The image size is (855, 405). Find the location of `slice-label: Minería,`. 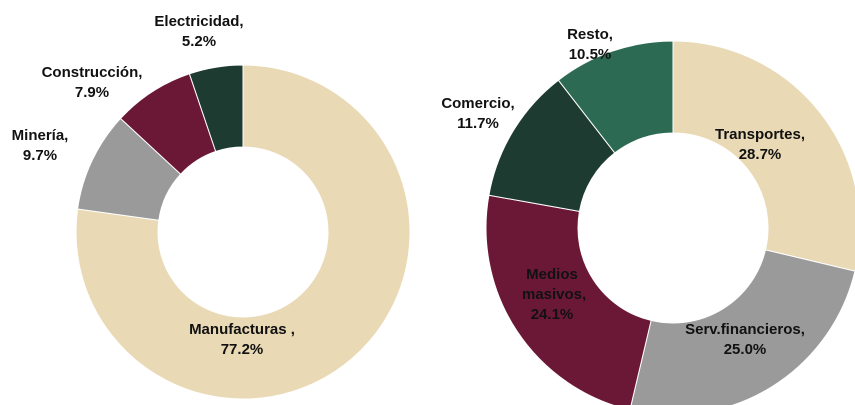

slice-label: Minería, is located at coordinates (40, 135).